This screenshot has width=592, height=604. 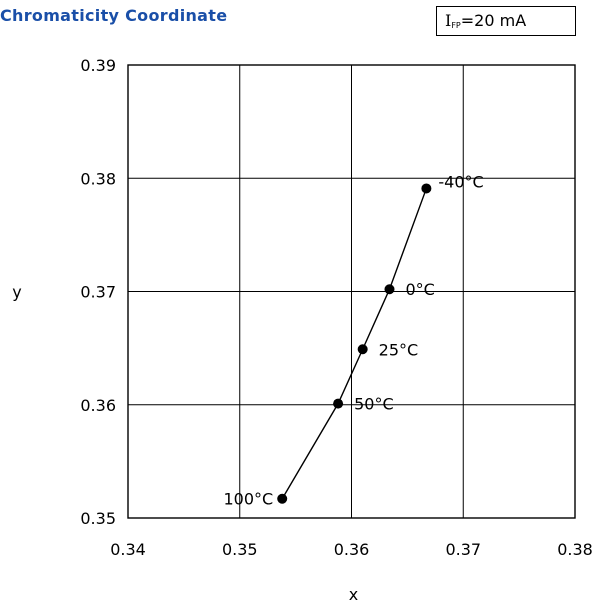 I want to click on y-tick-label: 0.38, so click(x=98, y=178).